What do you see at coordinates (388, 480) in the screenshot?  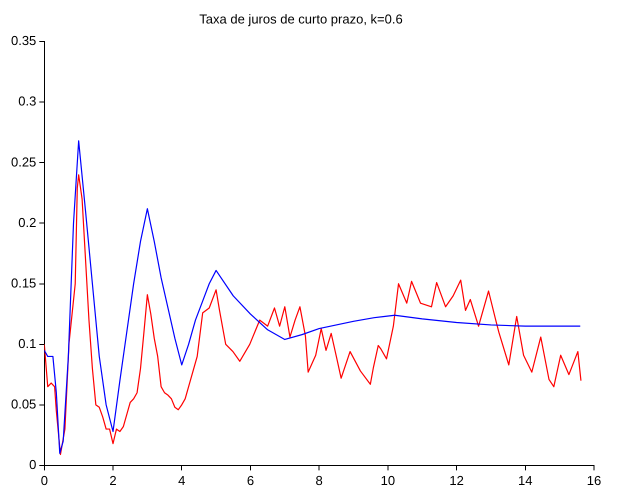 I see `x-tick-label: 10` at bounding box center [388, 480].